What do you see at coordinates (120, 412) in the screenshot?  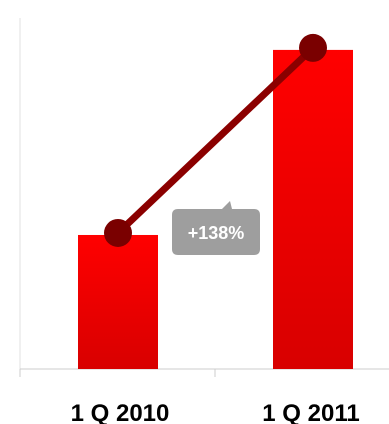 I see `x-tick-label-1q-2010: 1 Q 2010` at bounding box center [120, 412].